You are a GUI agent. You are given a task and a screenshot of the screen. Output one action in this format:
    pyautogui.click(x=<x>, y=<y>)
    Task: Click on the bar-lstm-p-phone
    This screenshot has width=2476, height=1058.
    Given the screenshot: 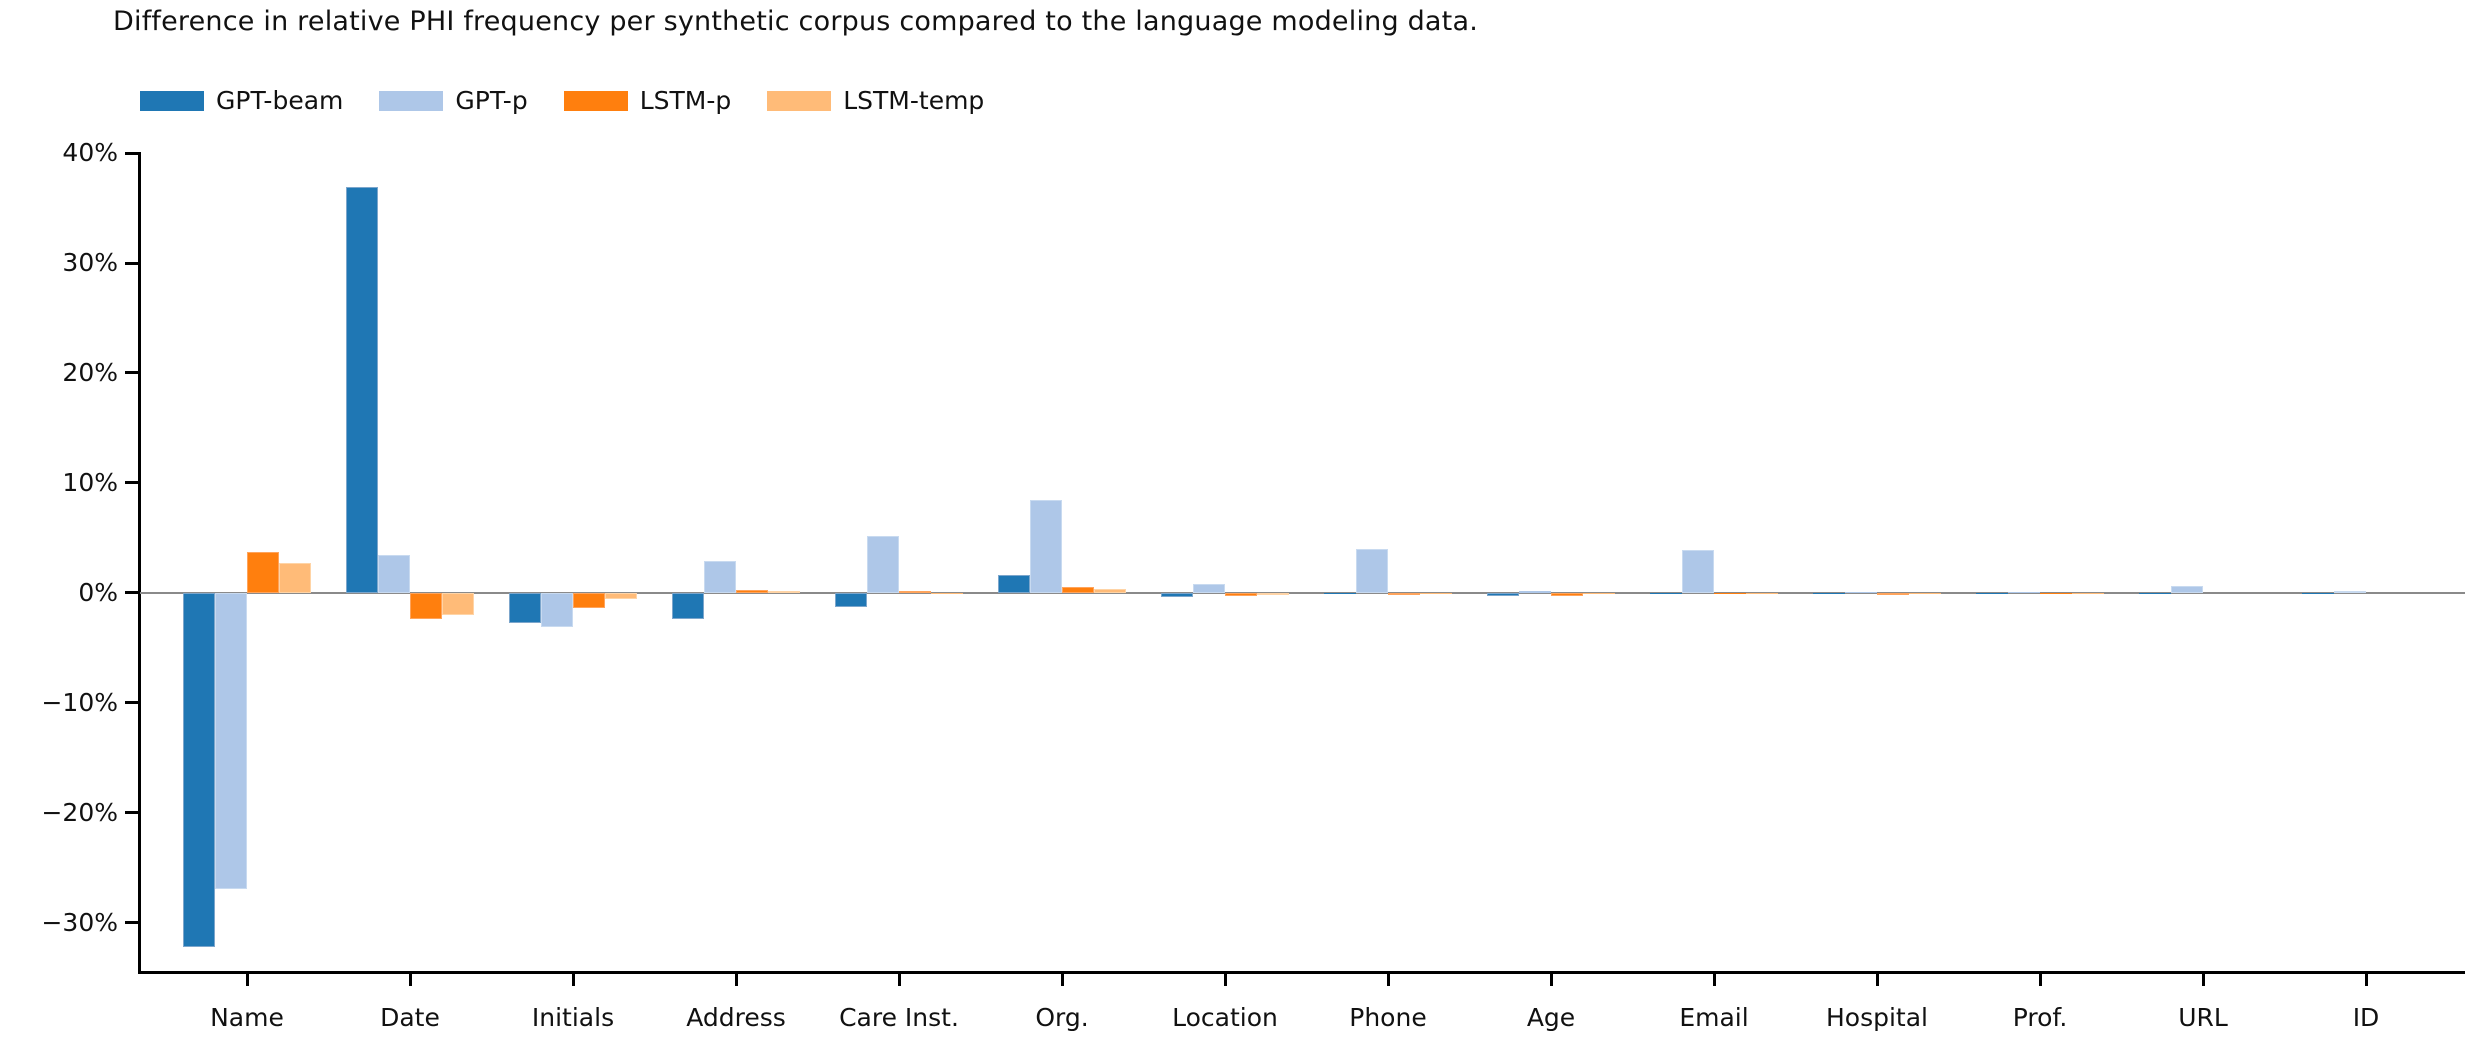 What is the action you would take?
    pyautogui.click(x=1404, y=594)
    